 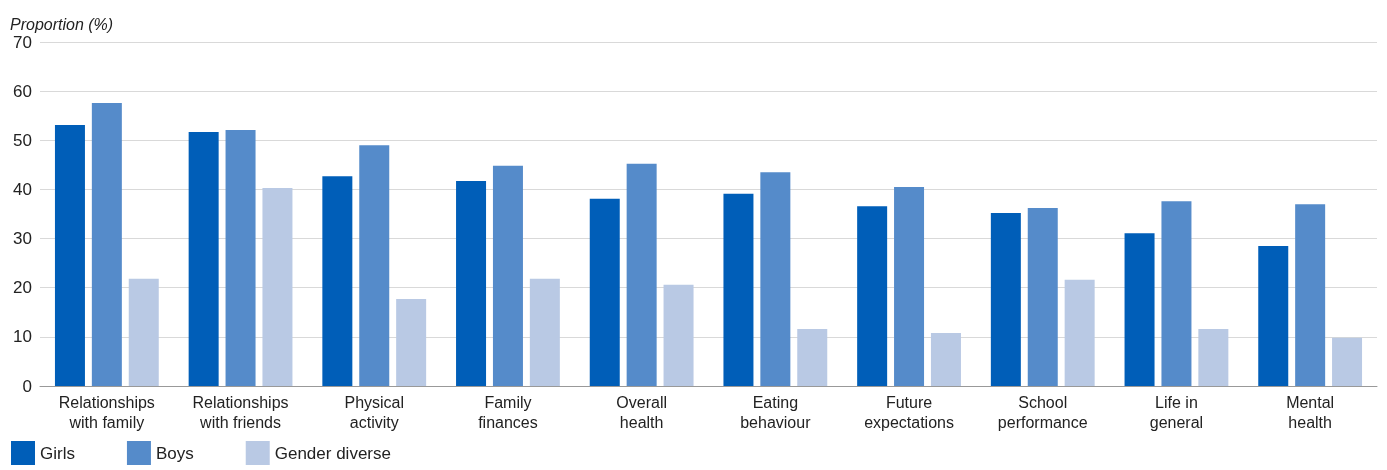 What do you see at coordinates (22, 189) in the screenshot?
I see `y-tick-label: 40` at bounding box center [22, 189].